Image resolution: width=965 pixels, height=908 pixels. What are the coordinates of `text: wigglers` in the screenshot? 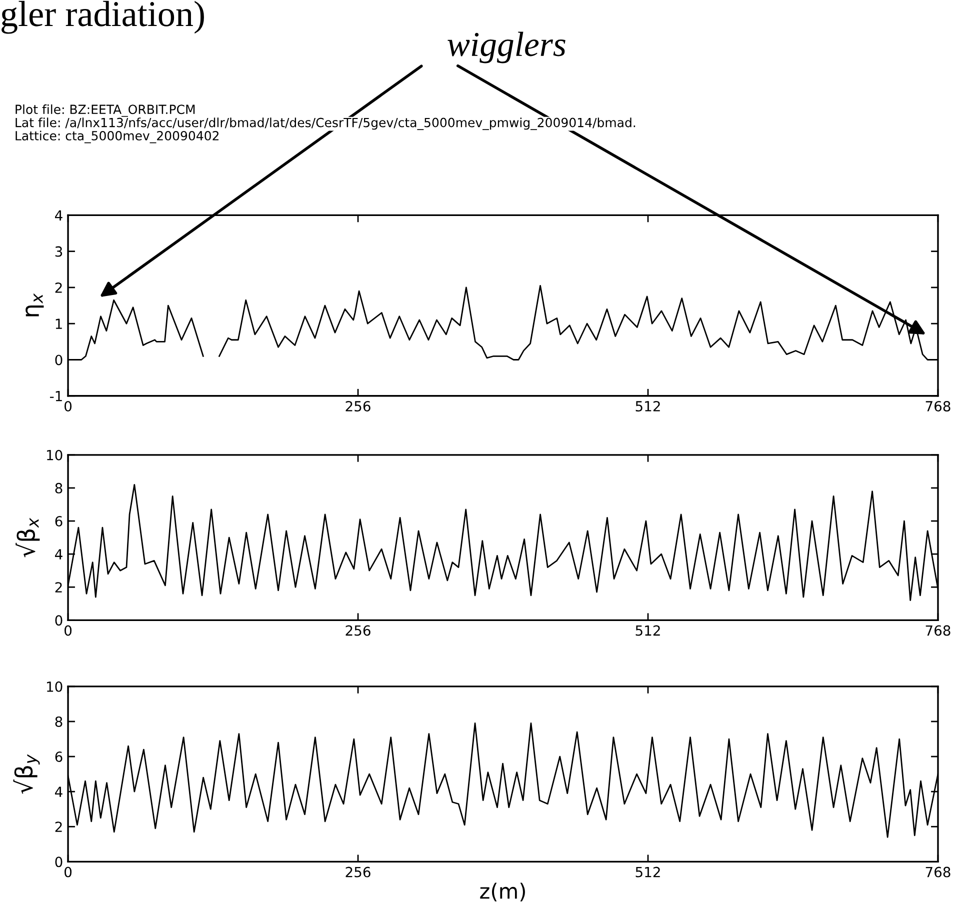 It's located at (507, 48).